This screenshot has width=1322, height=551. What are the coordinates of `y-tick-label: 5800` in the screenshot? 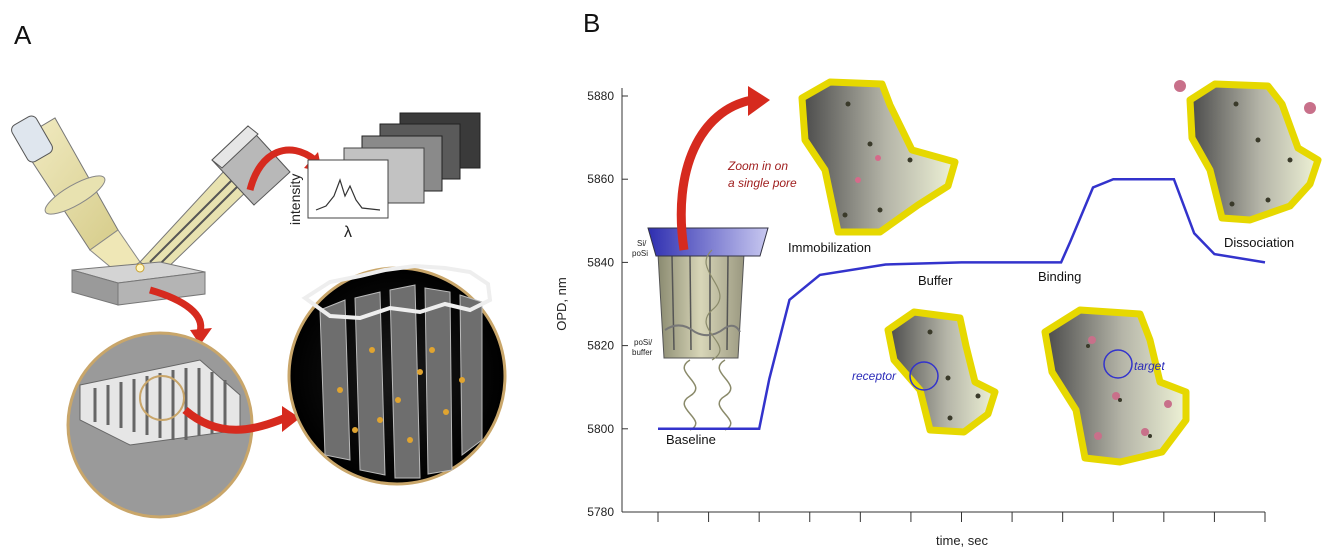 It's located at (600, 429).